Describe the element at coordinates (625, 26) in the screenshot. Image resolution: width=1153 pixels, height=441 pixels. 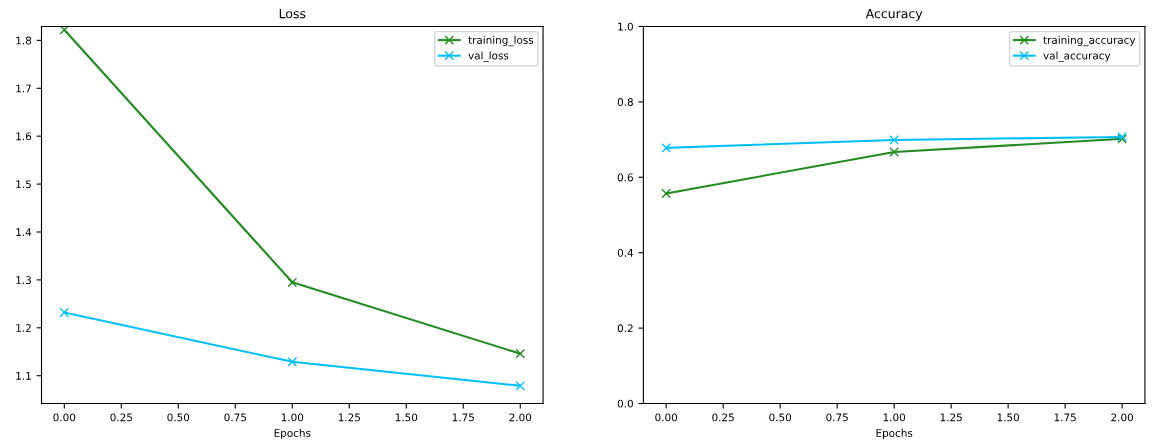
I see `y-tick-label: 1.0` at that location.